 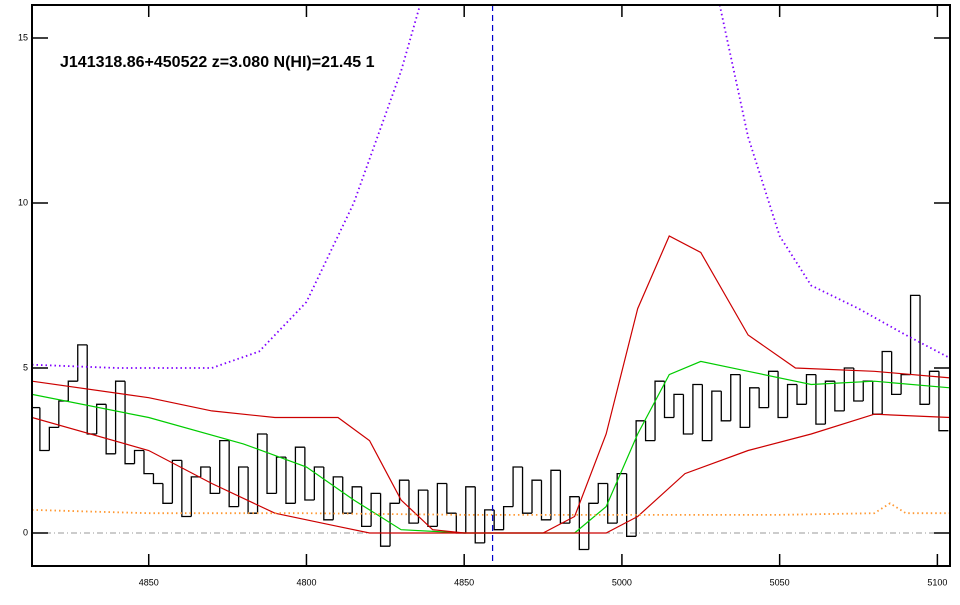 I want to click on x-tick-label: 5050, so click(x=780, y=582).